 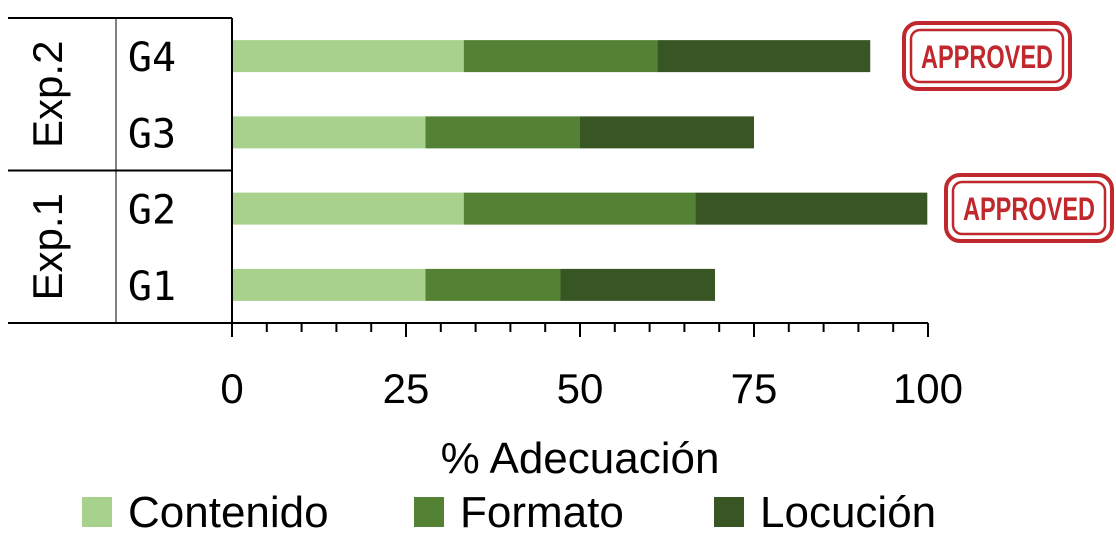 I want to click on x-tick-label-50: 50, so click(x=580, y=388).